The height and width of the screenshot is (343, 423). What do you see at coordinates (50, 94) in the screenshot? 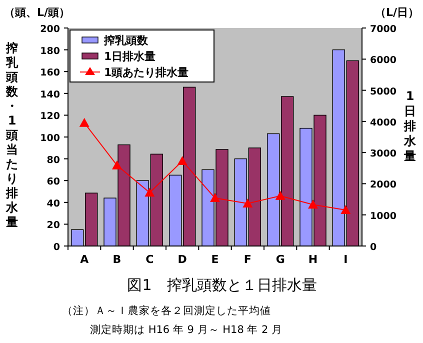
I see `y-tick-label: 140` at bounding box center [50, 94].